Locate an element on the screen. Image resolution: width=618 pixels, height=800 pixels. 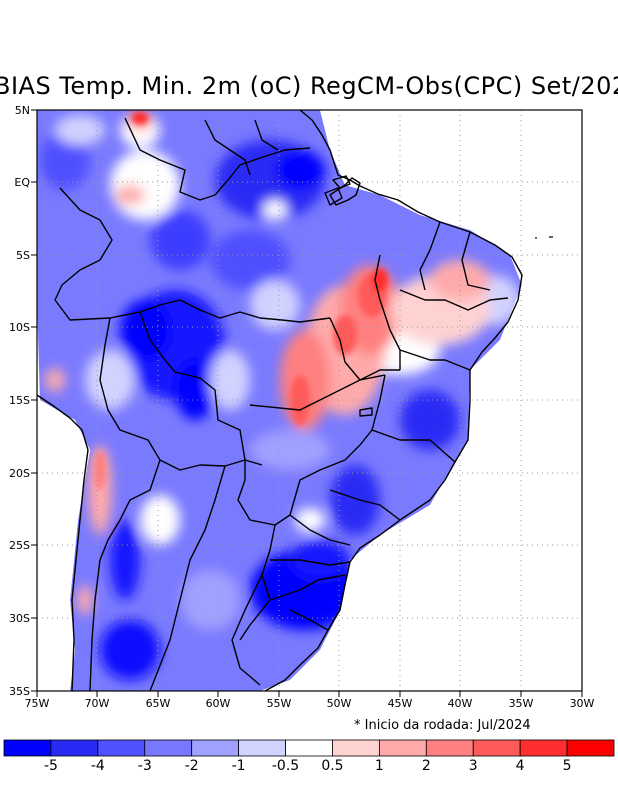
lon-tick-label: 75W is located at coordinates (37, 703).